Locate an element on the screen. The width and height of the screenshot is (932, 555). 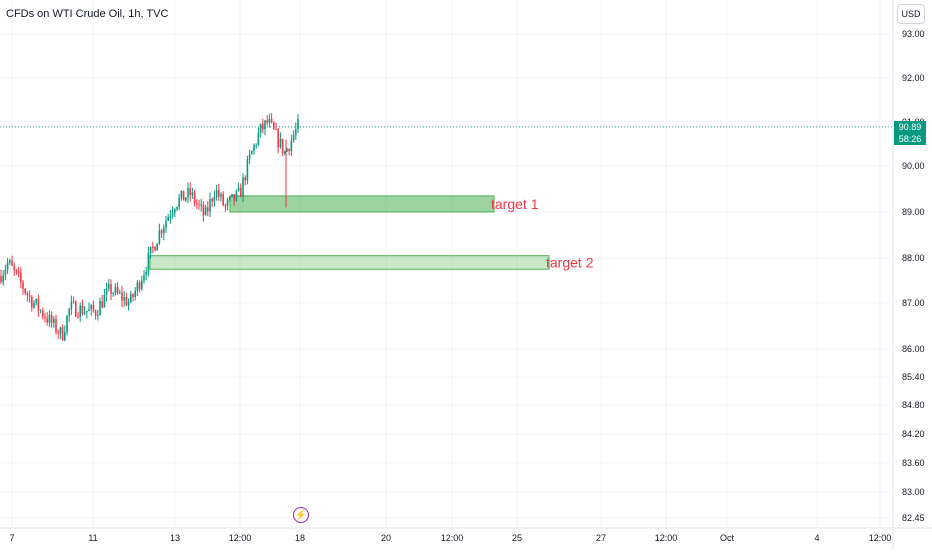
price-tick-label: 90.00 is located at coordinates (913, 166).